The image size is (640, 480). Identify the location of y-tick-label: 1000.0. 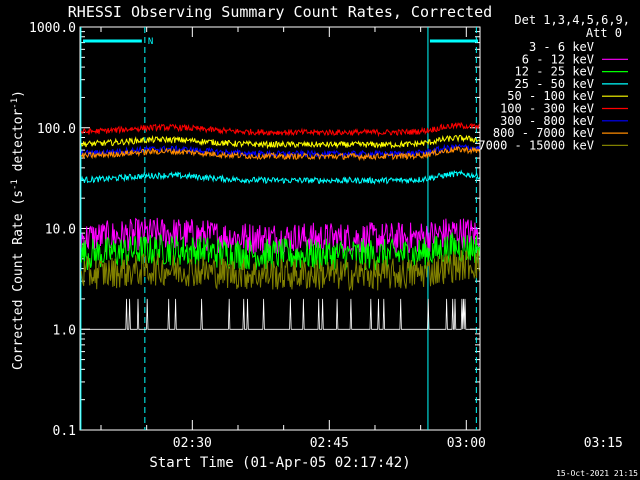
(52, 28).